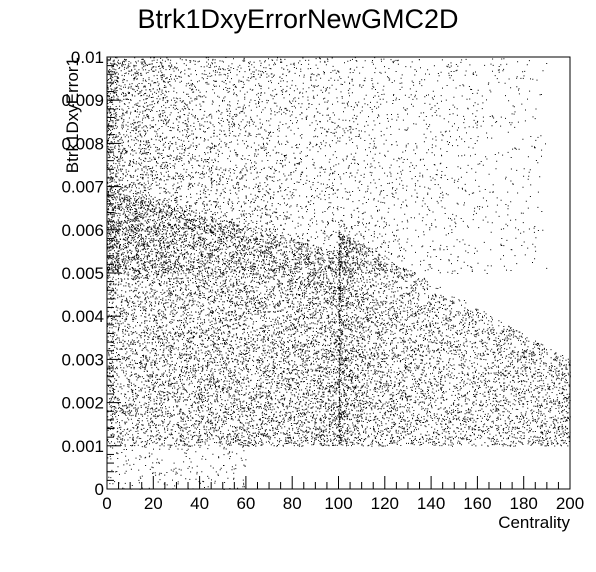 Image resolution: width=596 pixels, height=572 pixels. I want to click on y-tick-label: 0.009, so click(82, 100).